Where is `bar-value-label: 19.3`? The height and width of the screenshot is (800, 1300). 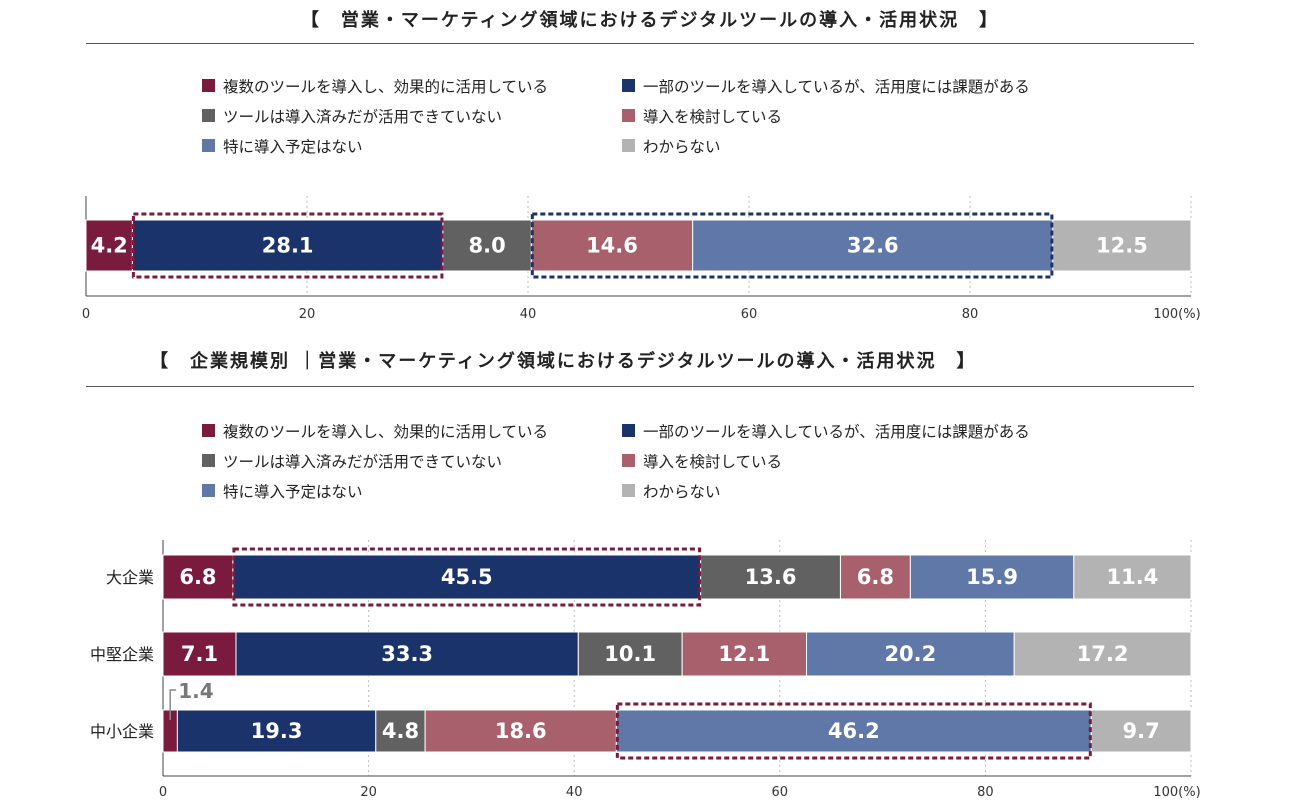 bar-value-label: 19.3 is located at coordinates (277, 731).